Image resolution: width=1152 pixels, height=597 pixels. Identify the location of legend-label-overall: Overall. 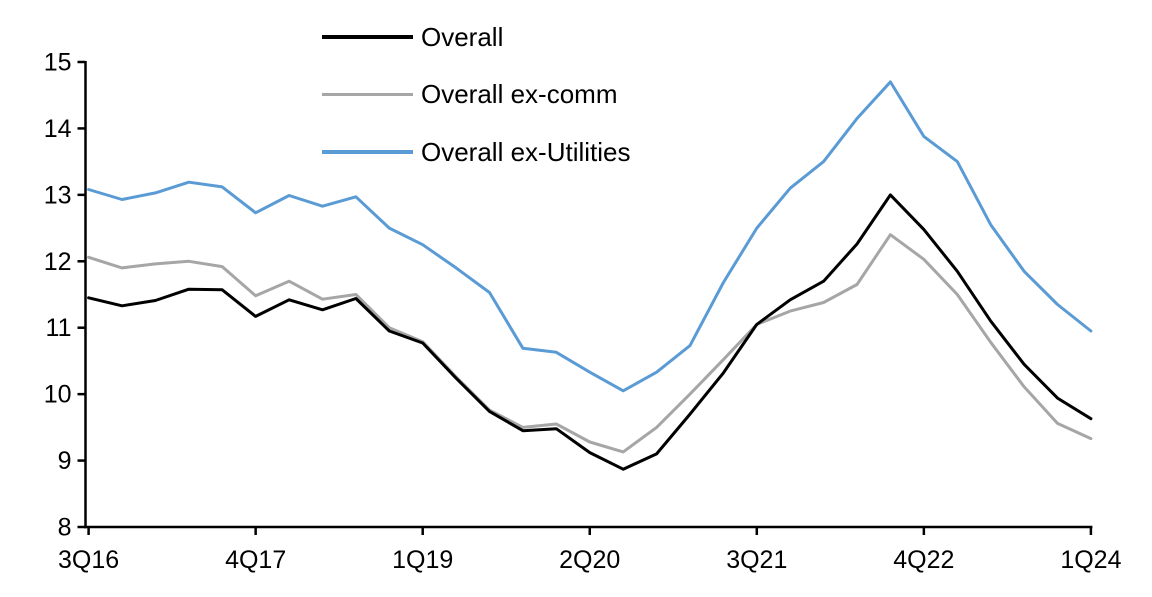
(462, 36).